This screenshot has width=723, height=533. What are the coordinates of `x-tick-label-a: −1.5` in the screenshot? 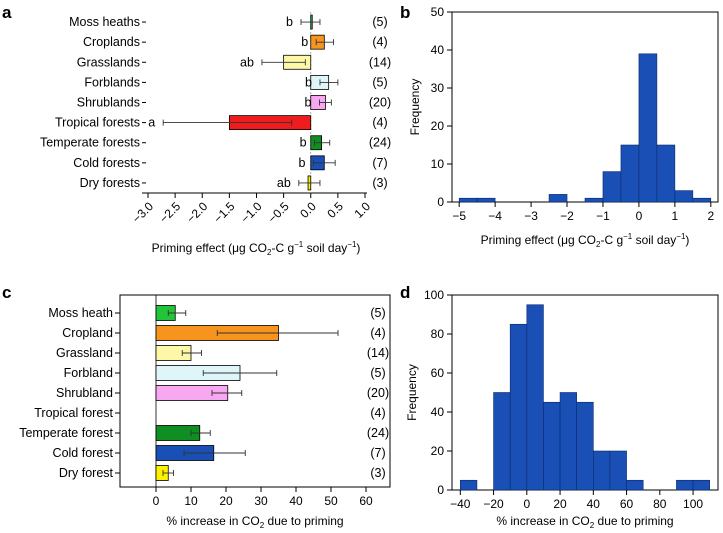 It's located at (224, 212).